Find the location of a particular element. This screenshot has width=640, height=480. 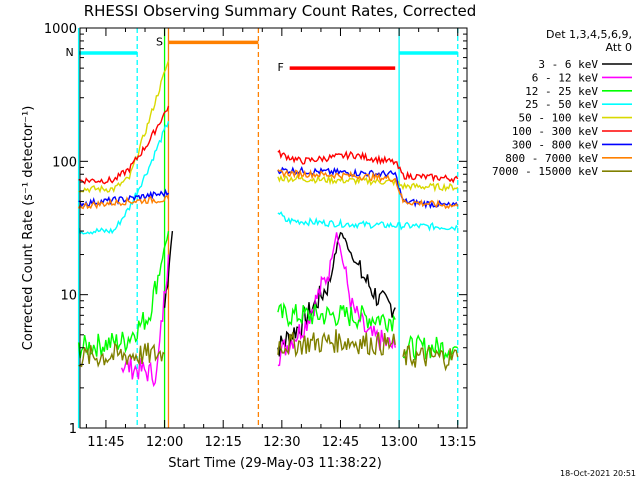

annotation-label: S is located at coordinates (159, 41).